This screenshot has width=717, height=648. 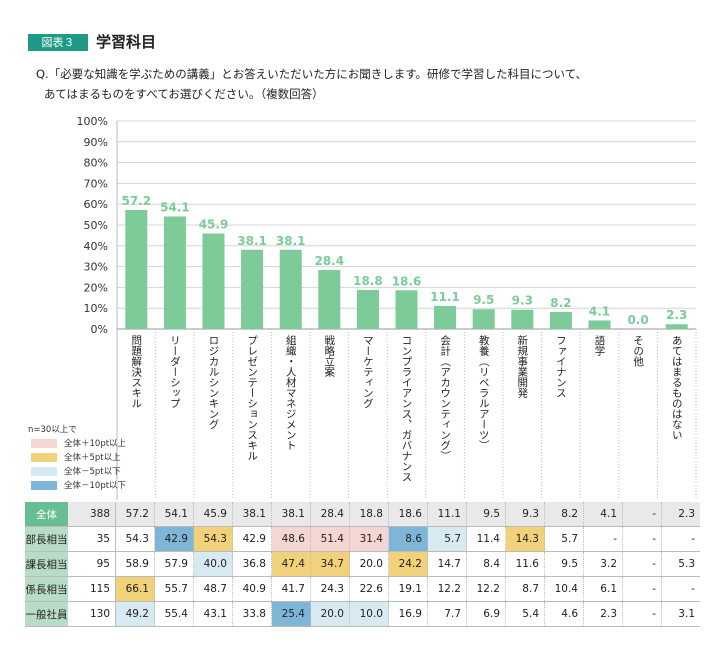 What do you see at coordinates (92, 589) in the screenshot?
I see `sample-size-cell: 115` at bounding box center [92, 589].